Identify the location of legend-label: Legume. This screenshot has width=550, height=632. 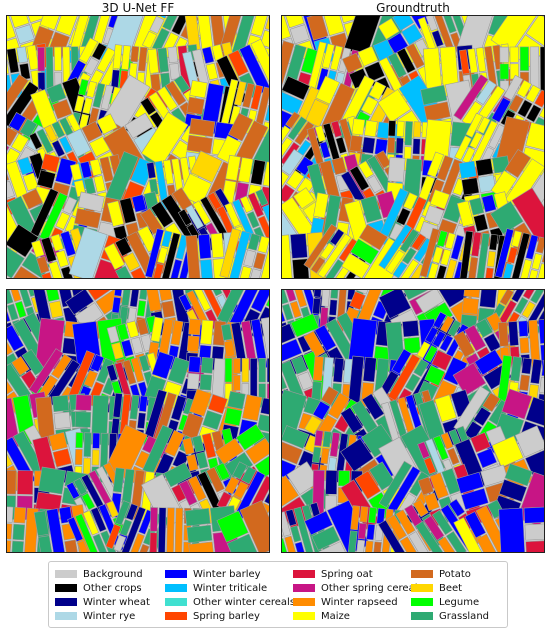
(459, 602).